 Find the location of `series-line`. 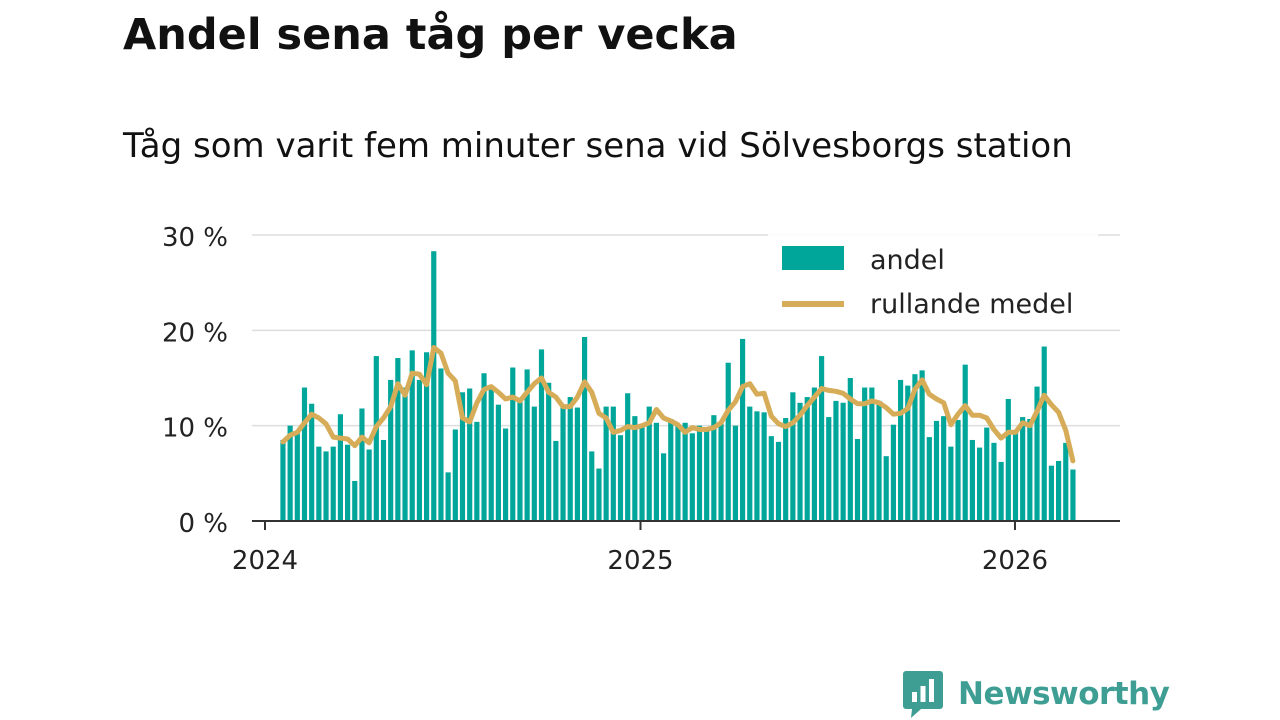

series-line is located at coordinates (678, 404).